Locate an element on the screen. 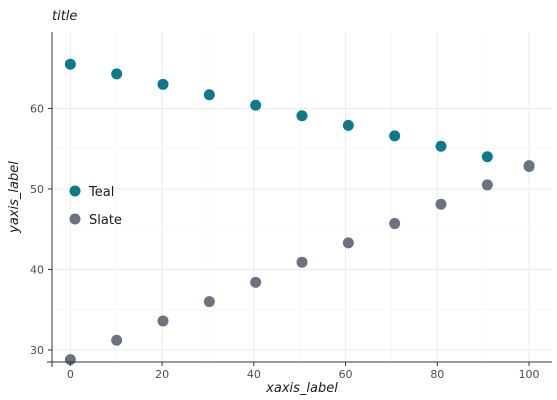 The height and width of the screenshot is (400, 557). legend-label-teal: Teal is located at coordinates (101, 192).